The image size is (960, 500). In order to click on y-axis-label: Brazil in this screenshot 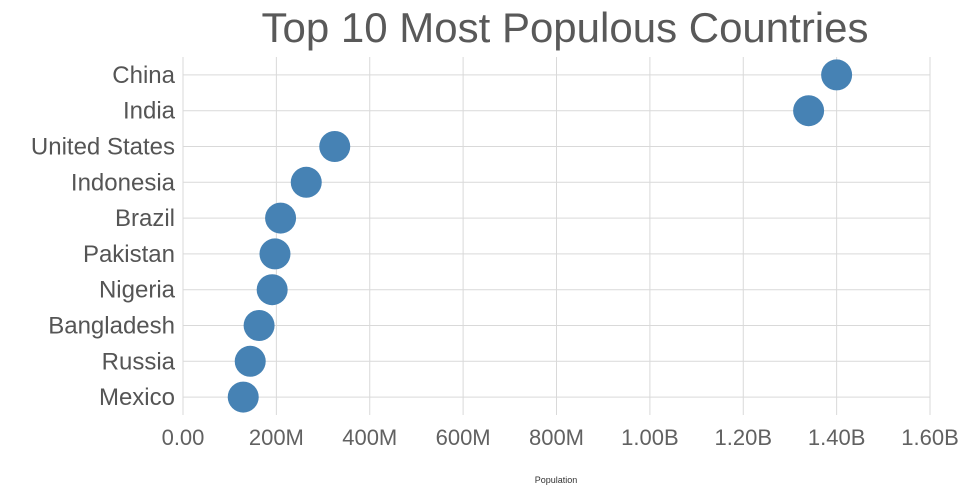, I will do `click(145, 218)`.